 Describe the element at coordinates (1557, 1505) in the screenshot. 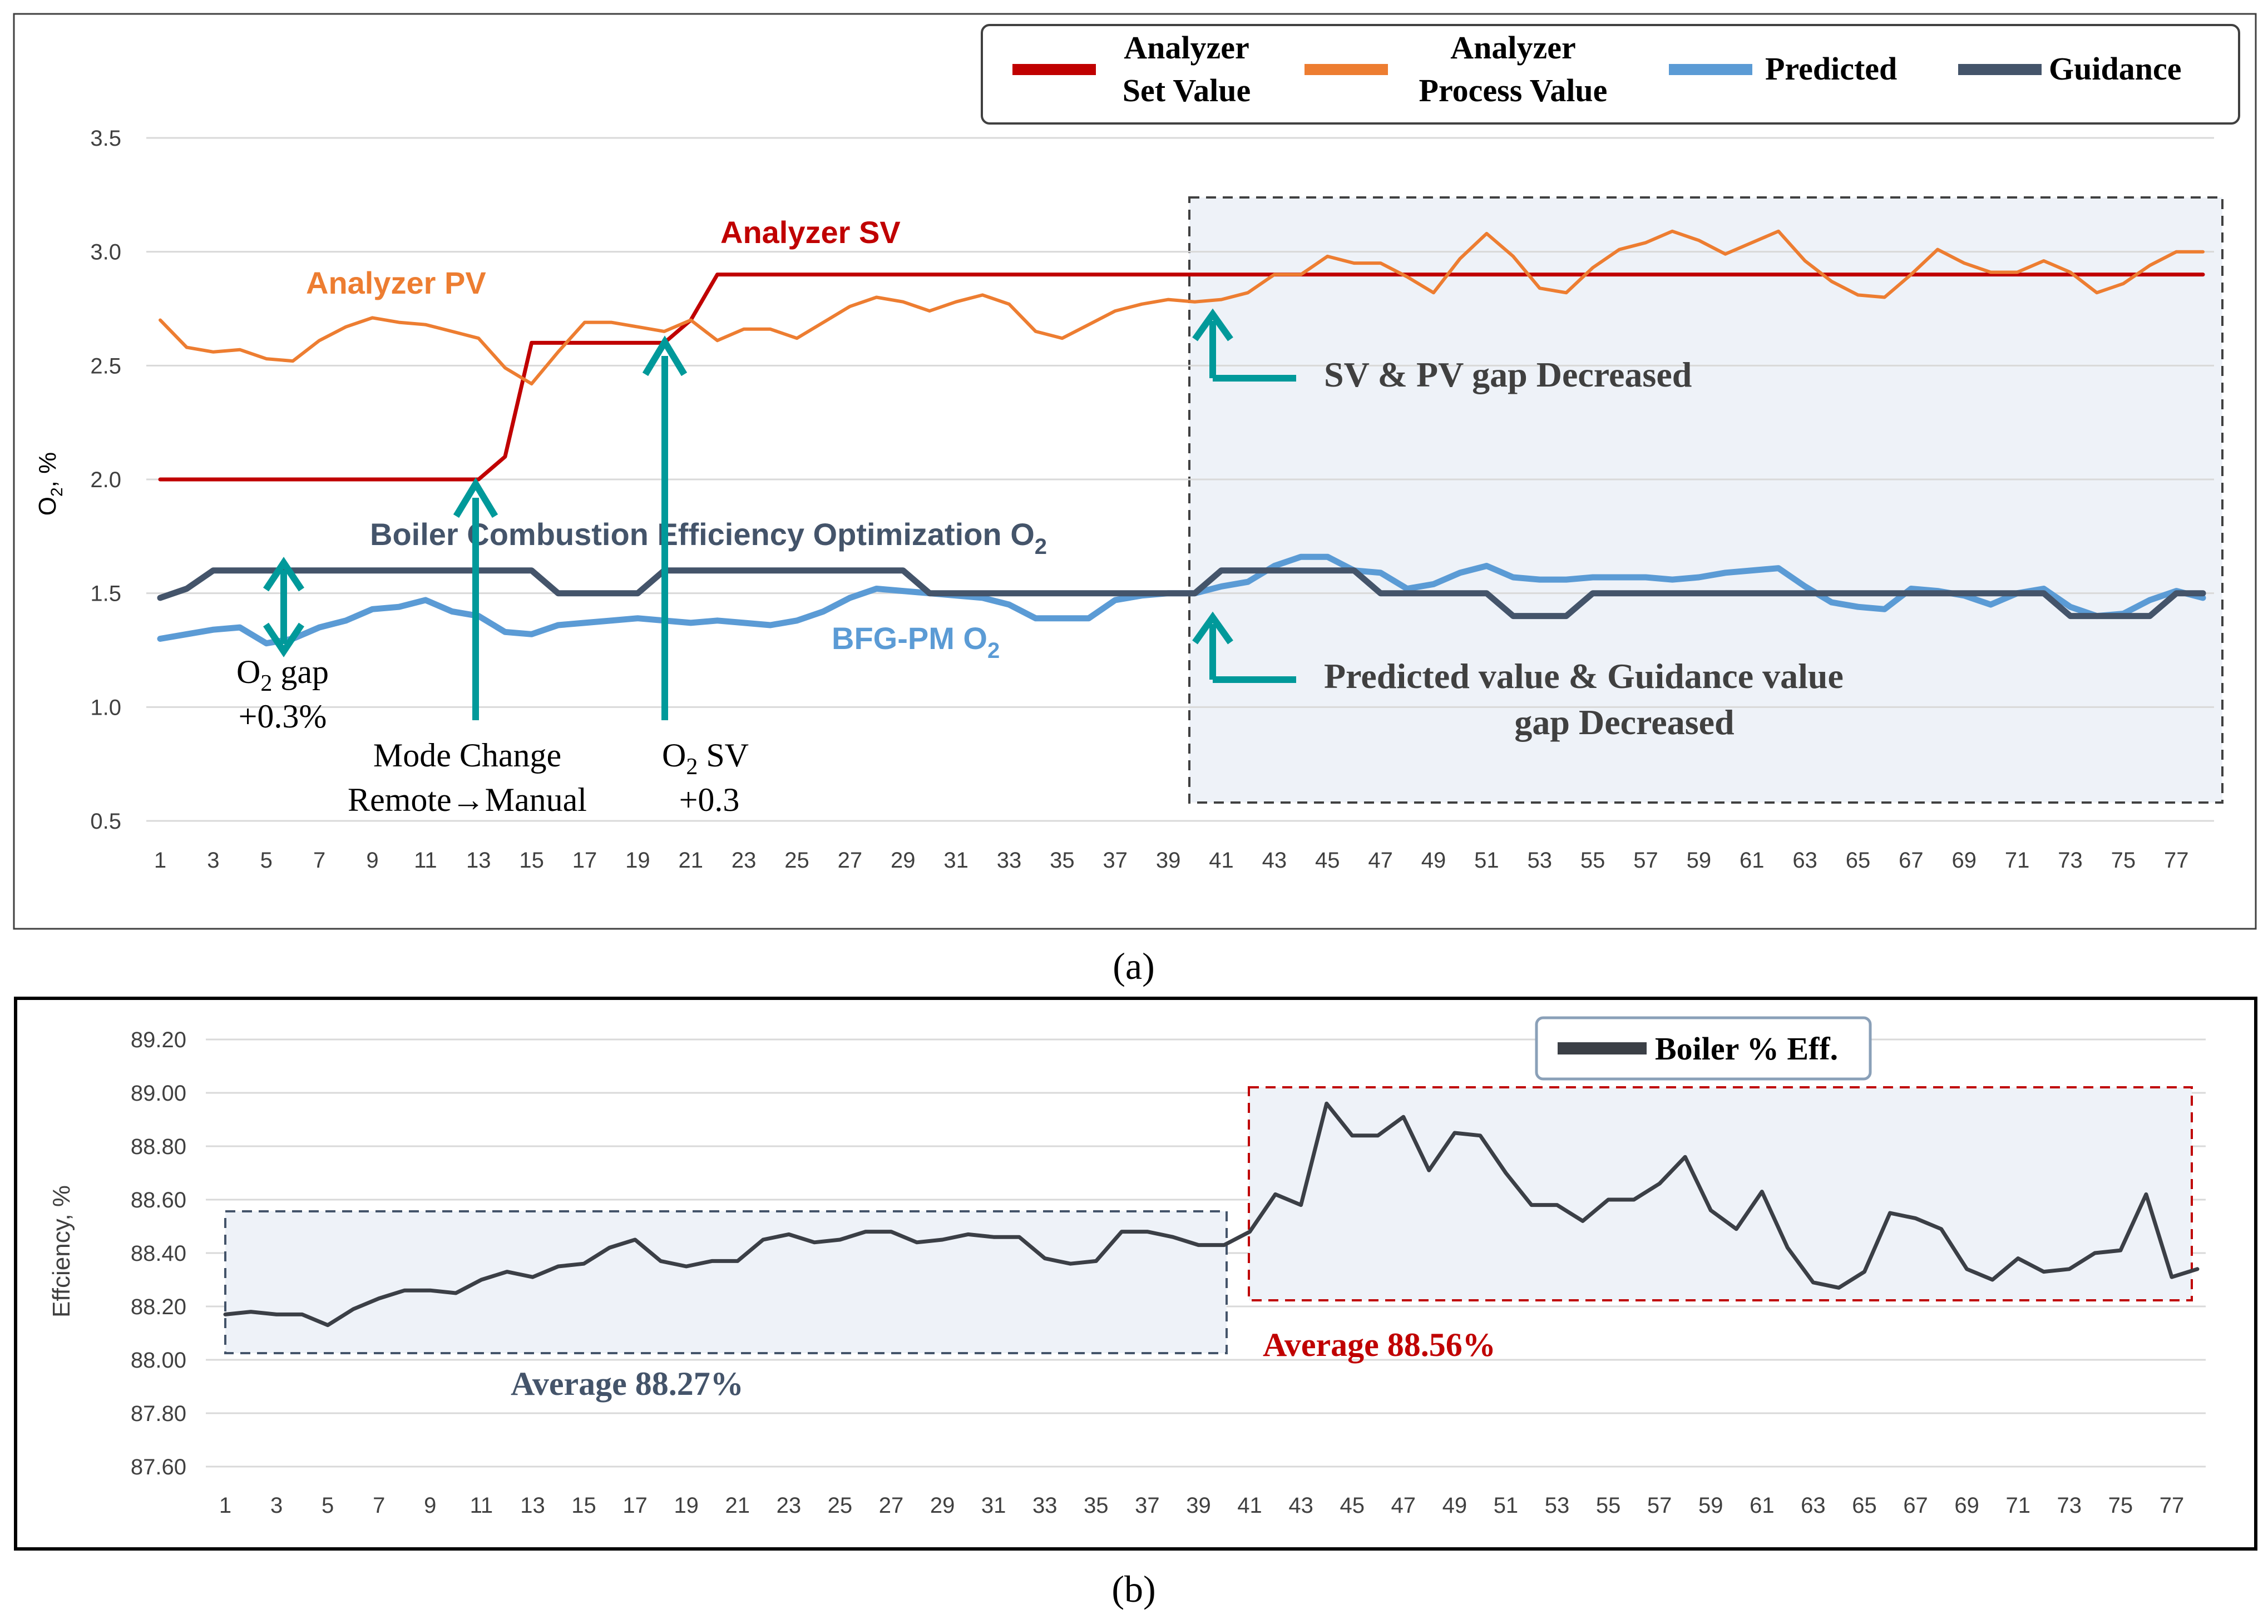

I see `x-tick-label: 53` at that location.